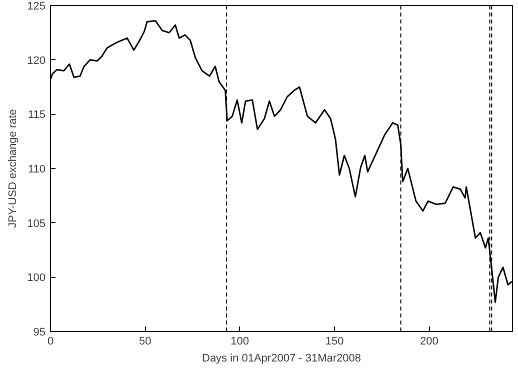 The height and width of the screenshot is (371, 518). What do you see at coordinates (334, 342) in the screenshot?
I see `x-tick-label: 150` at bounding box center [334, 342].